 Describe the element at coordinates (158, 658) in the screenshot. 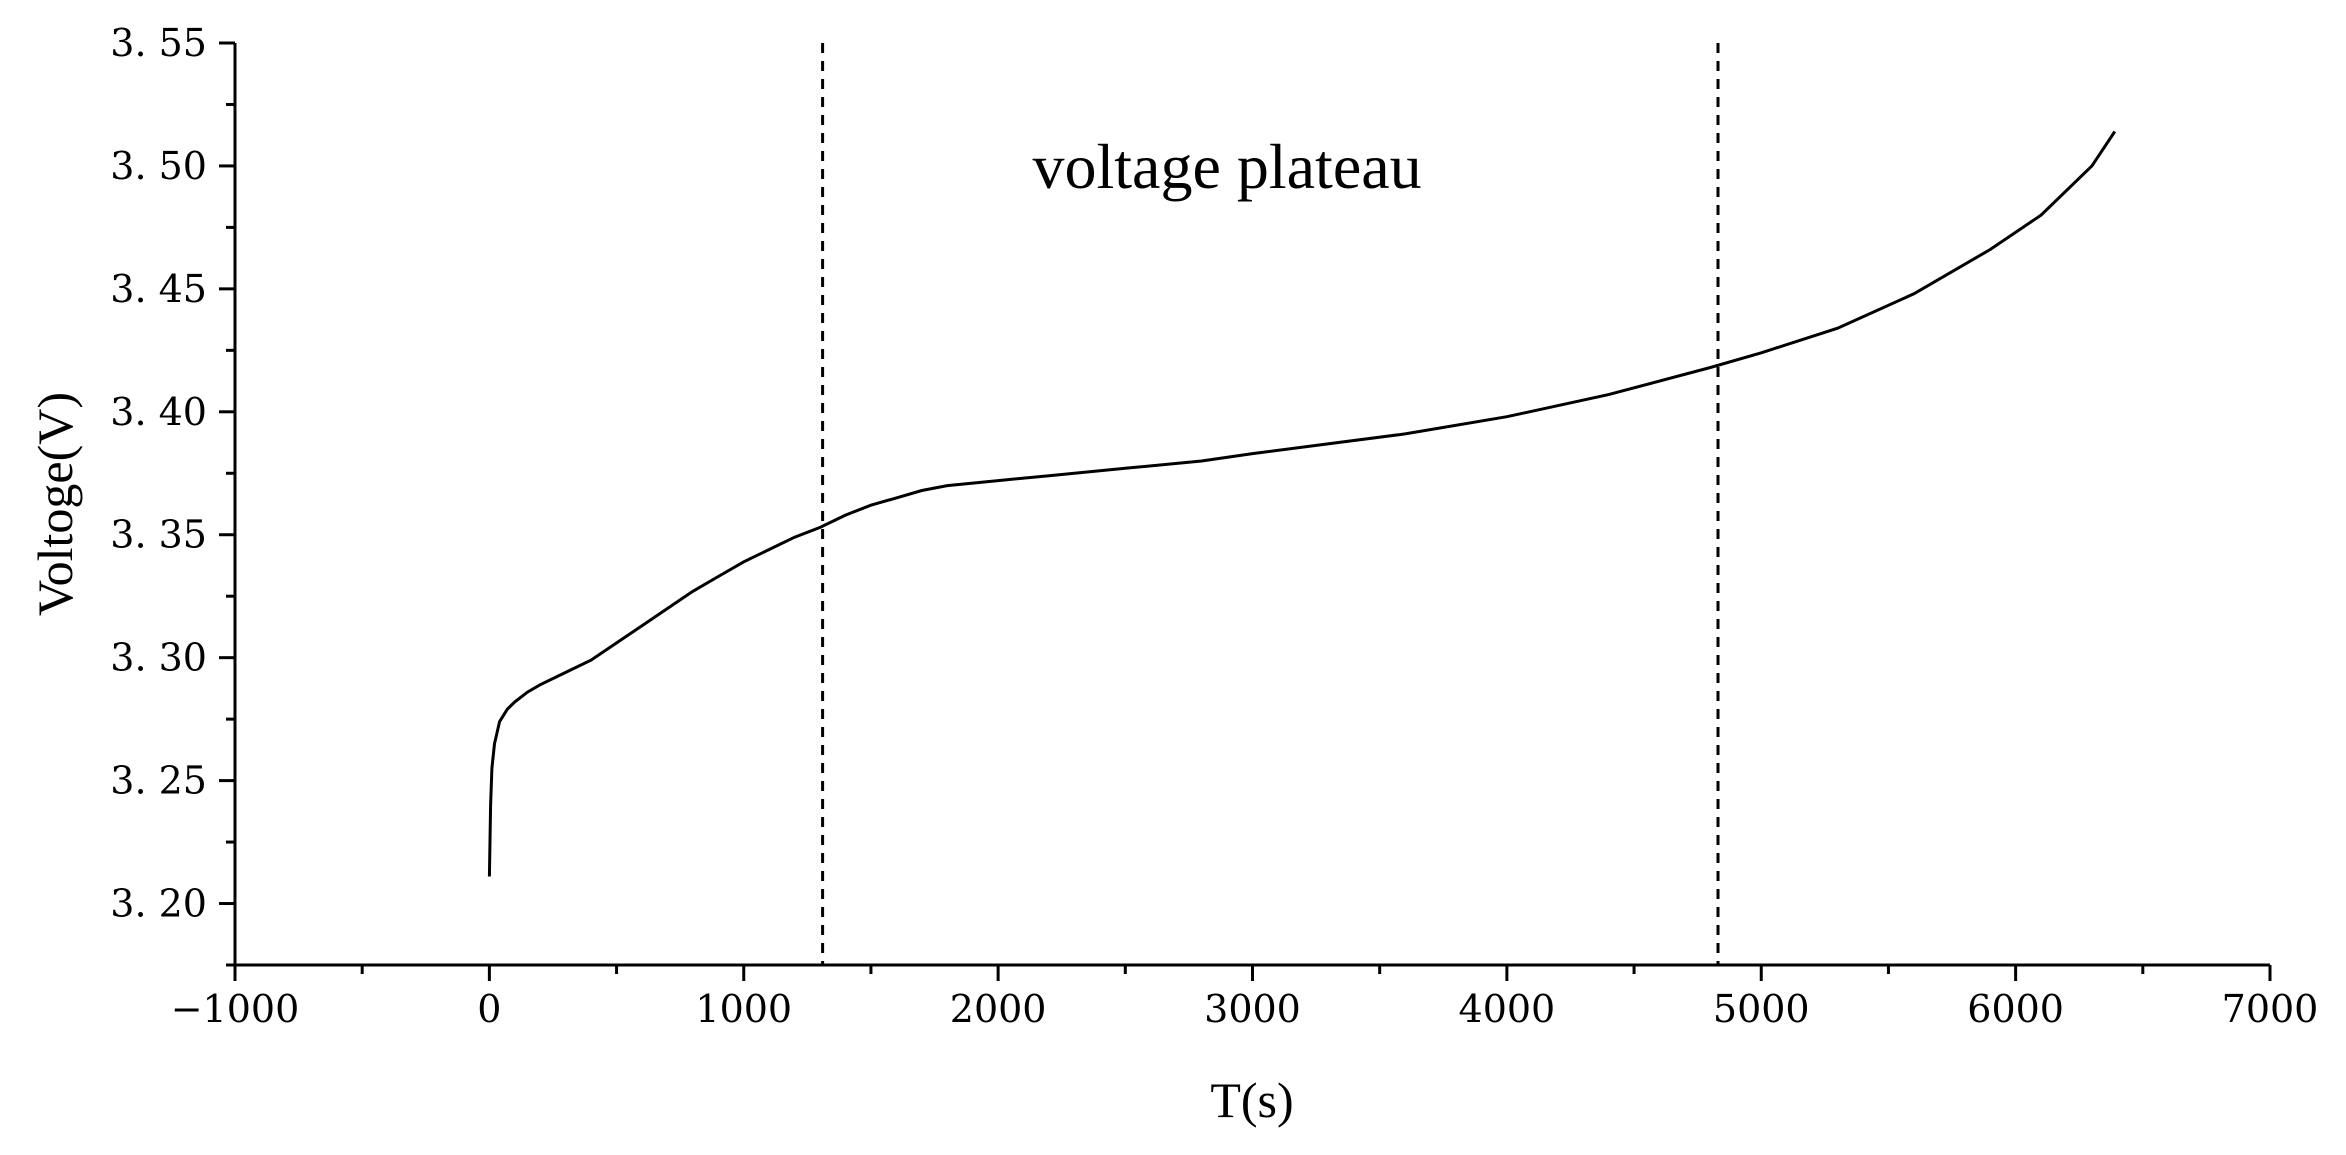

I see `y-tick-label: 3. 30` at that location.